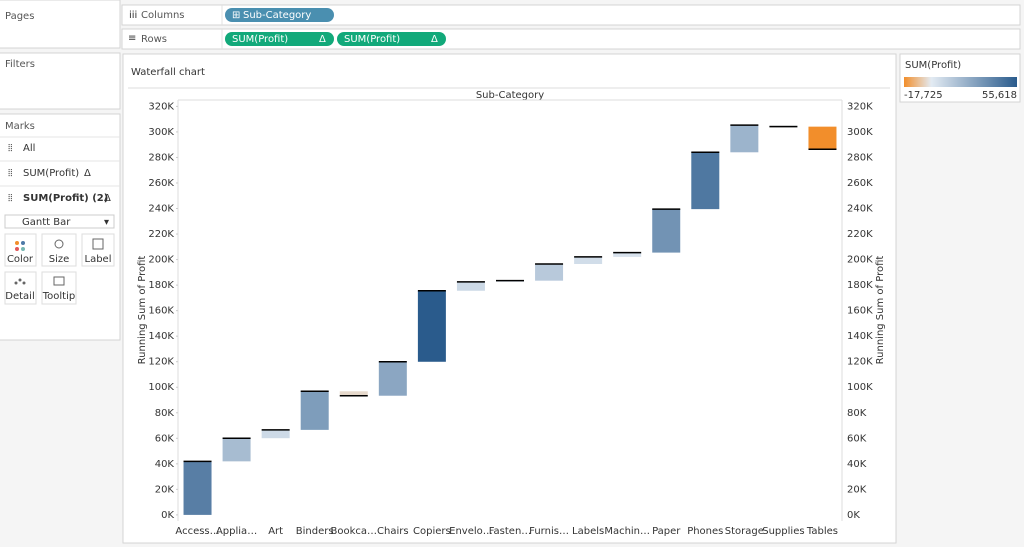  Describe the element at coordinates (20, 126) in the screenshot. I see `marks-title: Marks` at that location.